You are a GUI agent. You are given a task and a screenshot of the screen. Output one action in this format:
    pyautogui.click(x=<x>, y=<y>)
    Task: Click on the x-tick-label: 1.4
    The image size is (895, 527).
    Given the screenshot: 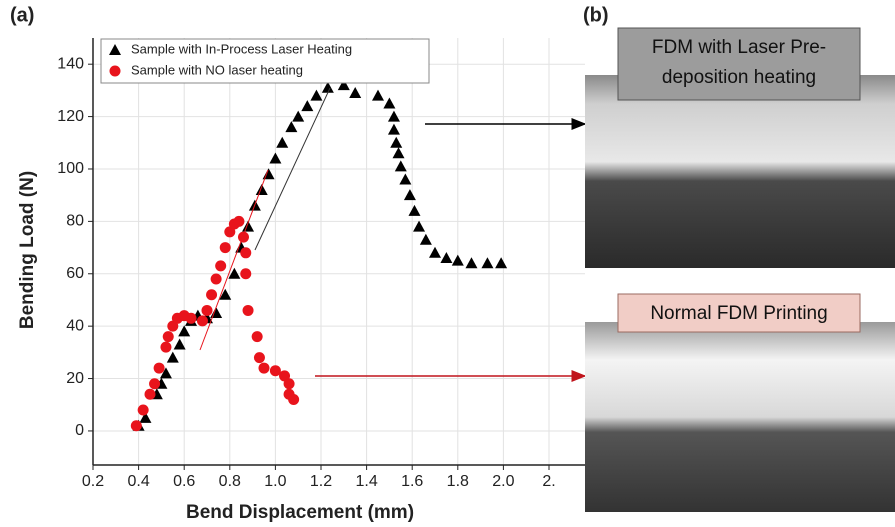 What is the action you would take?
    pyautogui.click(x=366, y=481)
    